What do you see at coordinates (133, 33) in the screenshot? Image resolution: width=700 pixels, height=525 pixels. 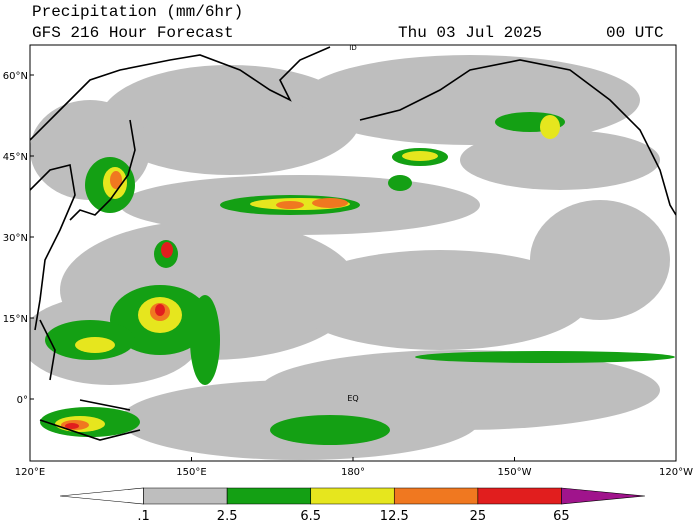 I see `subtitle: GFS 216 Hour Forecast` at bounding box center [133, 33].